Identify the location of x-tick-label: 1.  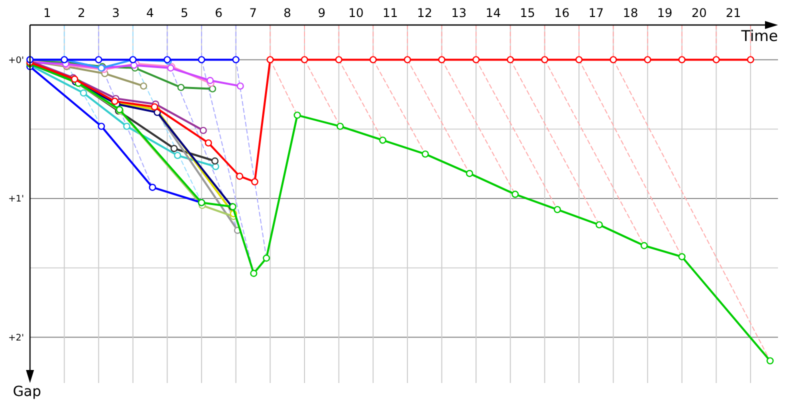
(47, 13).